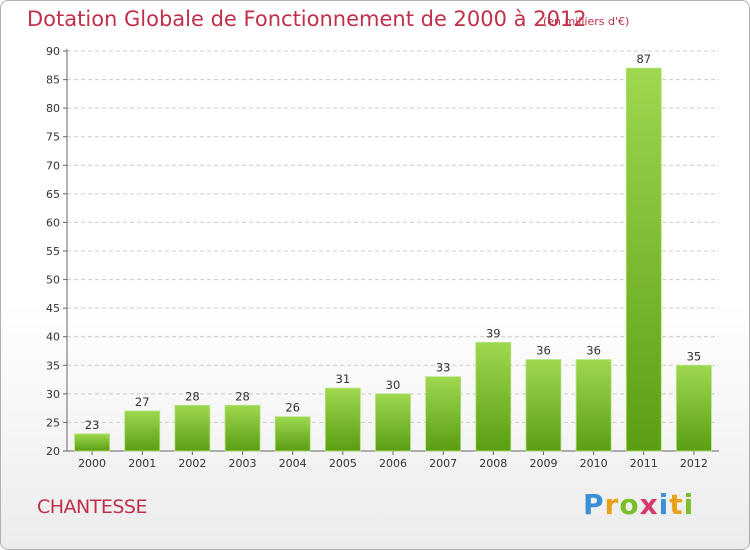 Image resolution: width=750 pixels, height=550 pixels. Describe the element at coordinates (92, 442) in the screenshot. I see `bar-2000` at that location.